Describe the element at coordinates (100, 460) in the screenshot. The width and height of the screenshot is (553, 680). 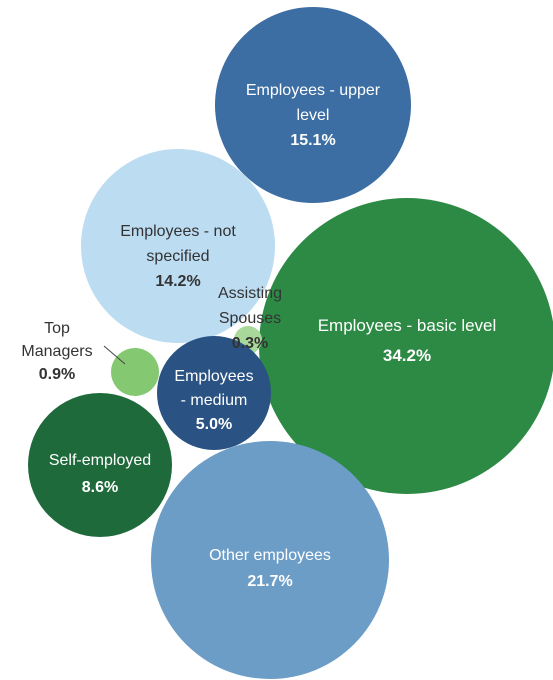
I see `bubble-label-self-employed-line-1: Self-employed` at that location.